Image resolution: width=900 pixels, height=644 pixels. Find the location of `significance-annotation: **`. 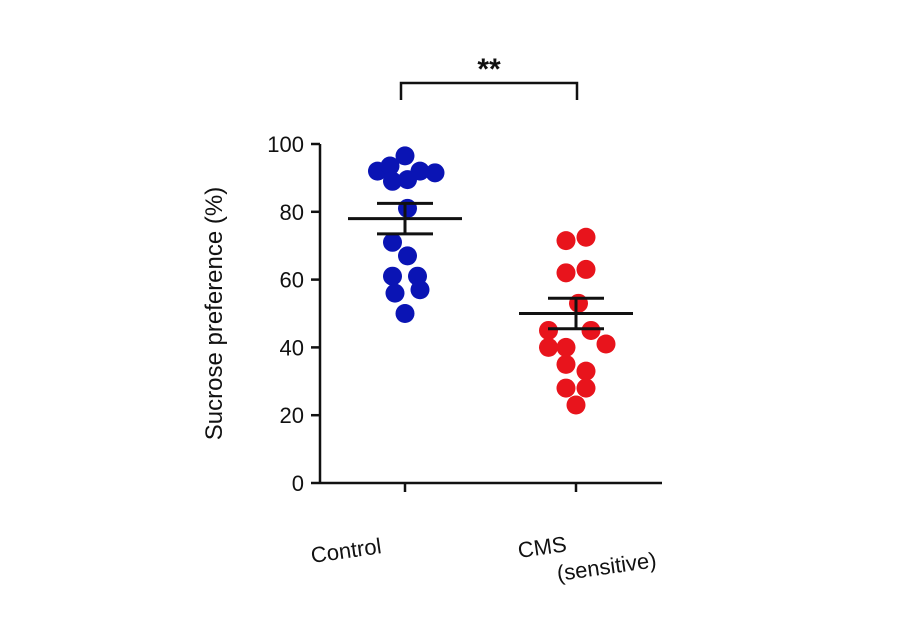

significance-annotation: ** is located at coordinates (489, 76).